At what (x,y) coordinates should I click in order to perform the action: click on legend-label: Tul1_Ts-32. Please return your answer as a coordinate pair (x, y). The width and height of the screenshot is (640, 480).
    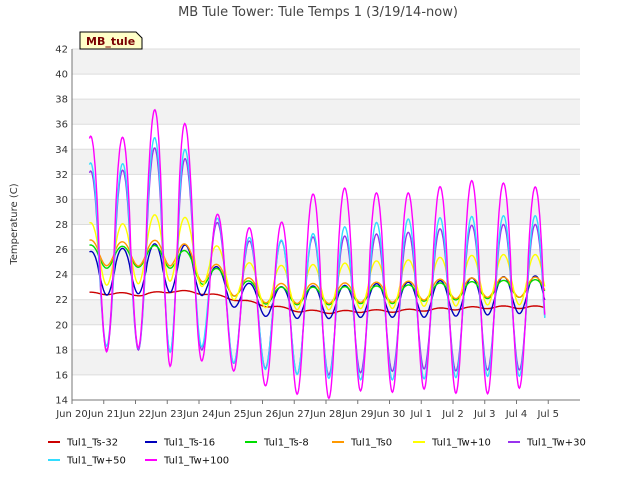
    Looking at the image, I should click on (92, 443).